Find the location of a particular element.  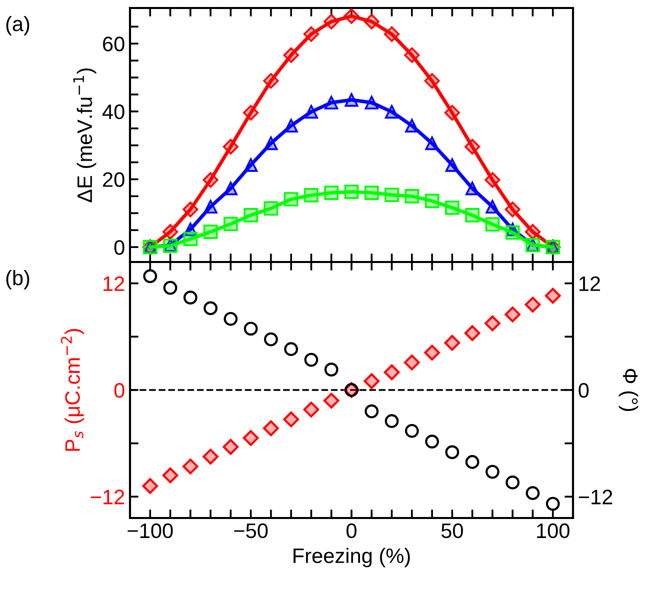

x-tick-label: 50 is located at coordinates (452, 530).